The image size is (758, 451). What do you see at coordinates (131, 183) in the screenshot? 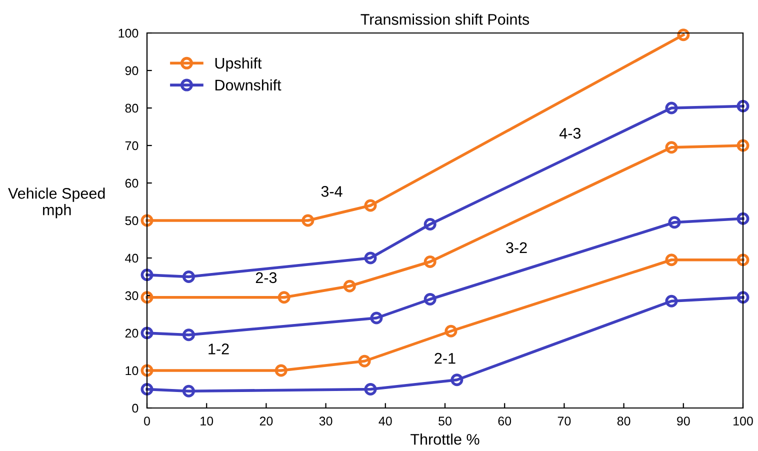
I see `y-tick-label: 60` at bounding box center [131, 183].